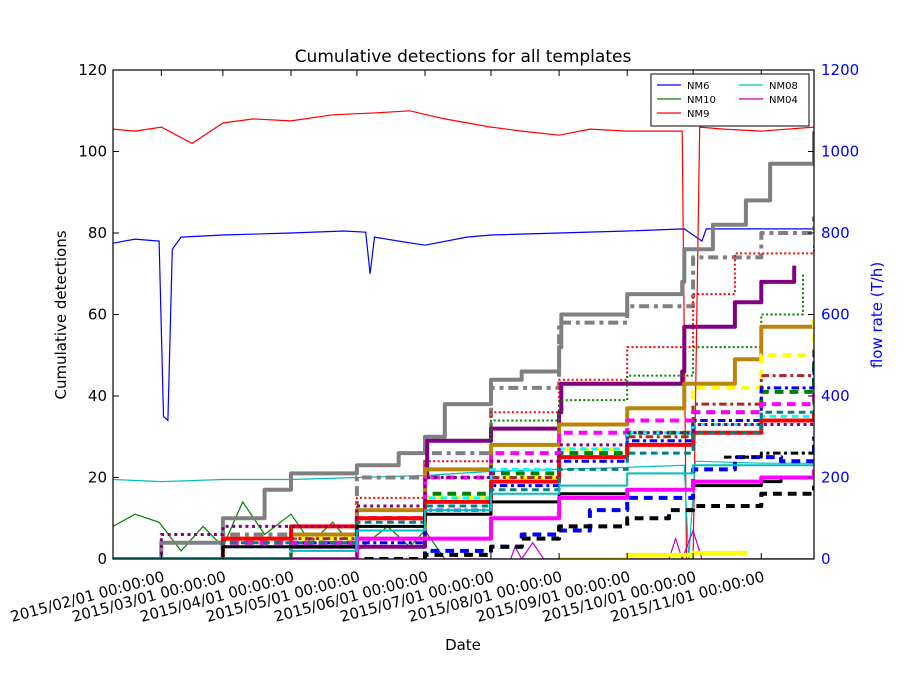 The width and height of the screenshot is (905, 700). I want to click on y-right-tick-label: 600, so click(835, 315).